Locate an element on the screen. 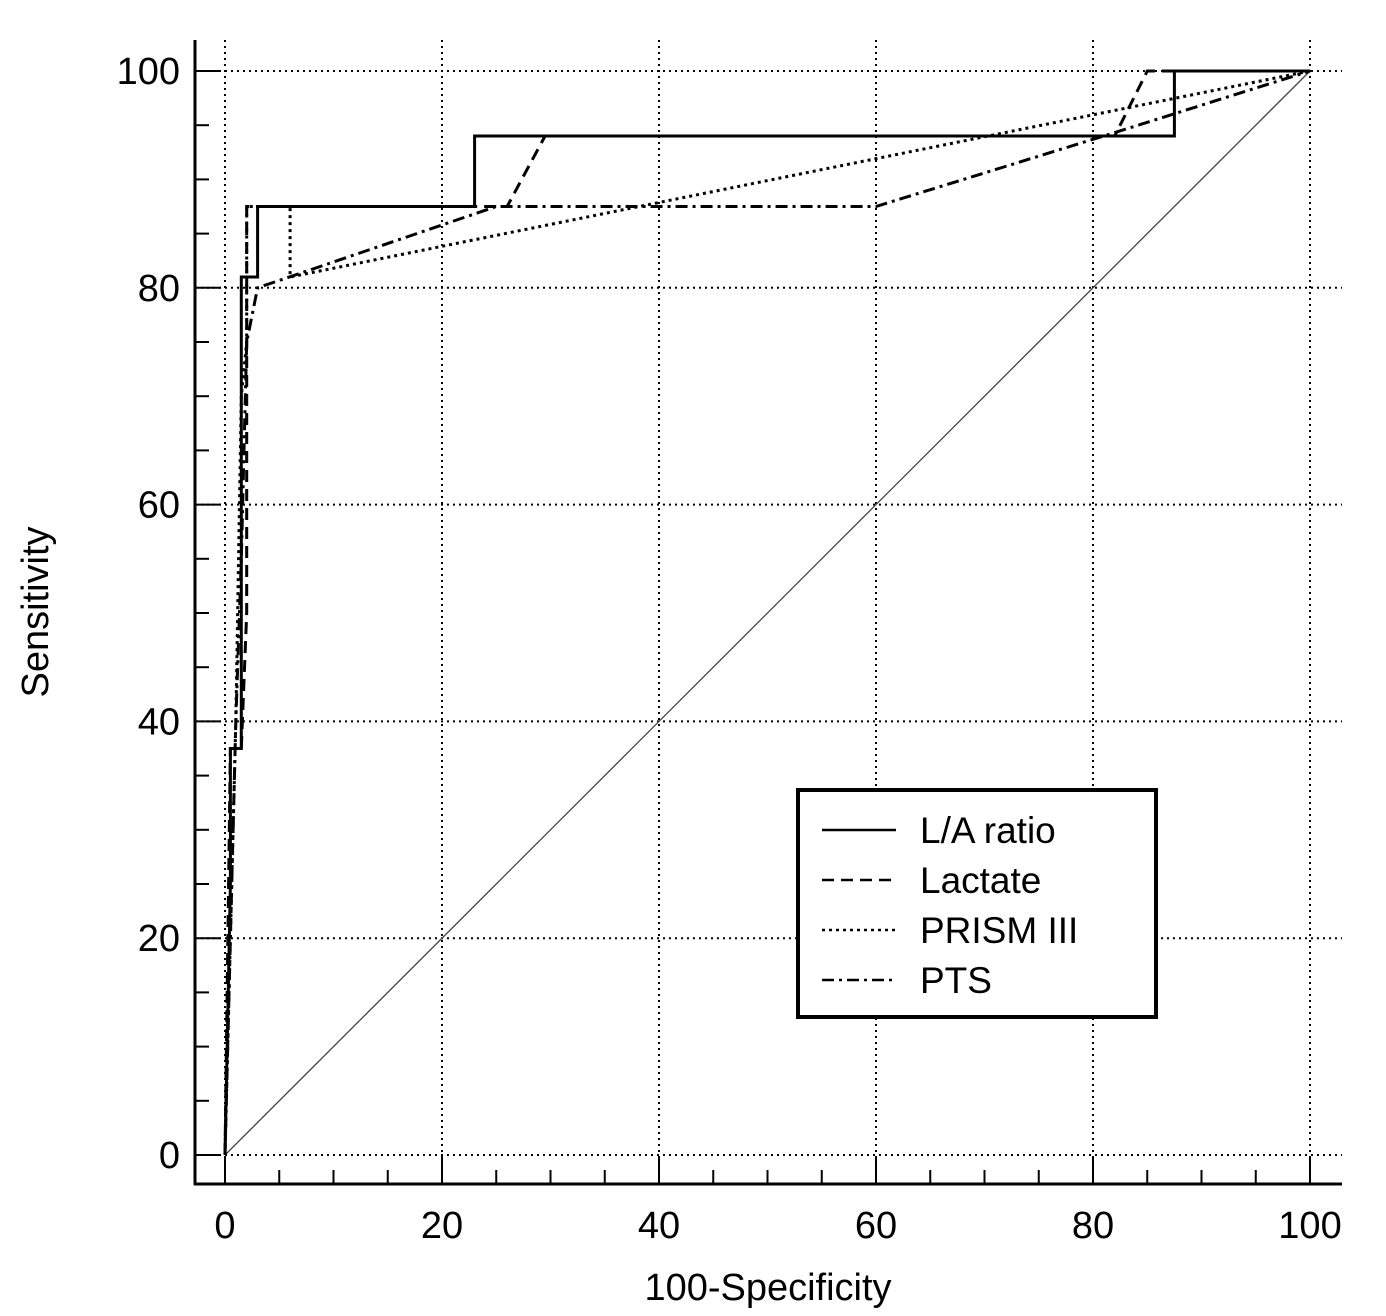 Image resolution: width=1386 pixels, height=1316 pixels. x-tick-label: 100 is located at coordinates (1309, 1226).